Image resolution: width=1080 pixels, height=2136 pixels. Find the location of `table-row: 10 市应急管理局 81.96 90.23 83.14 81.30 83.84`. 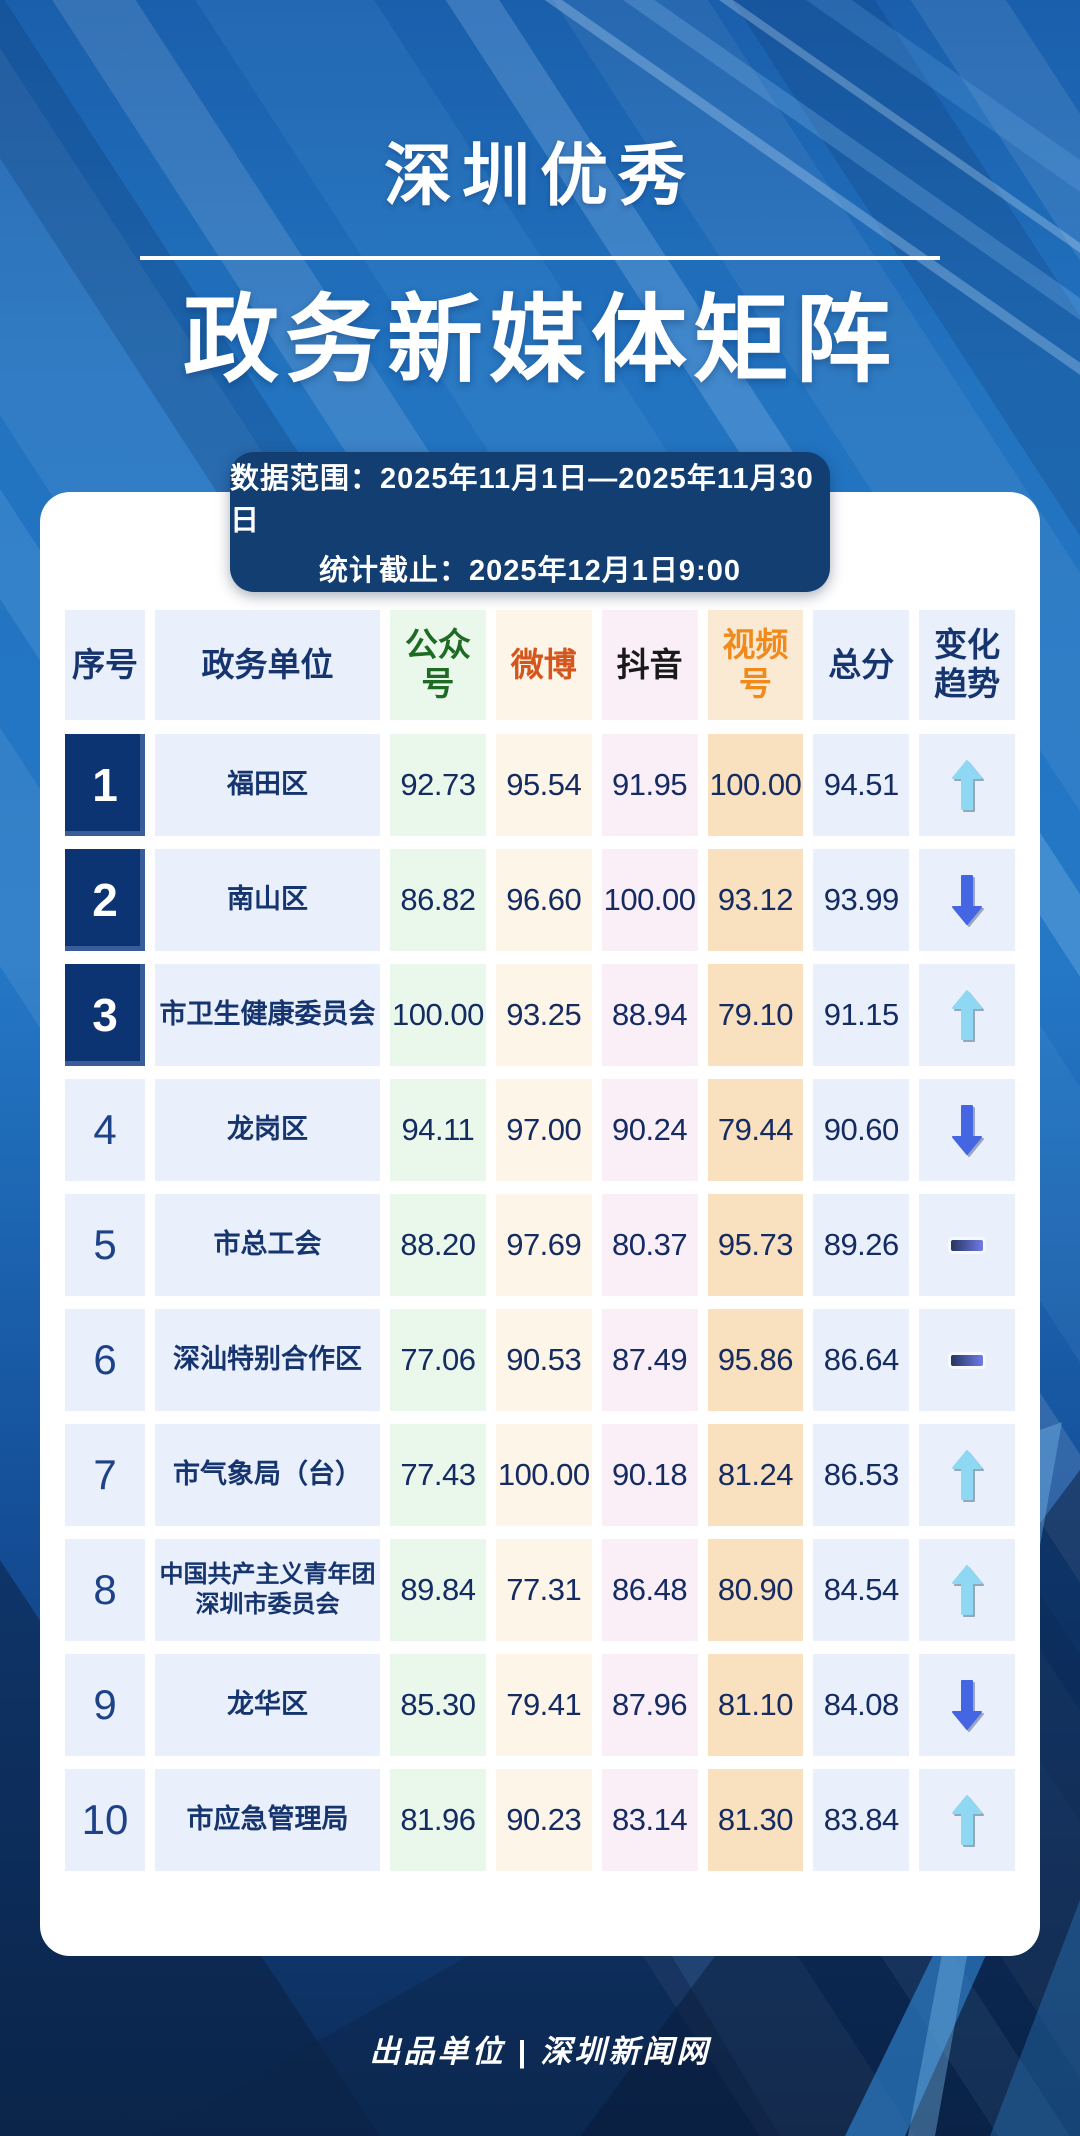

table-row: 10 市应急管理局 81.96 90.23 83.14 81.30 83.84 is located at coordinates (540, 1820).